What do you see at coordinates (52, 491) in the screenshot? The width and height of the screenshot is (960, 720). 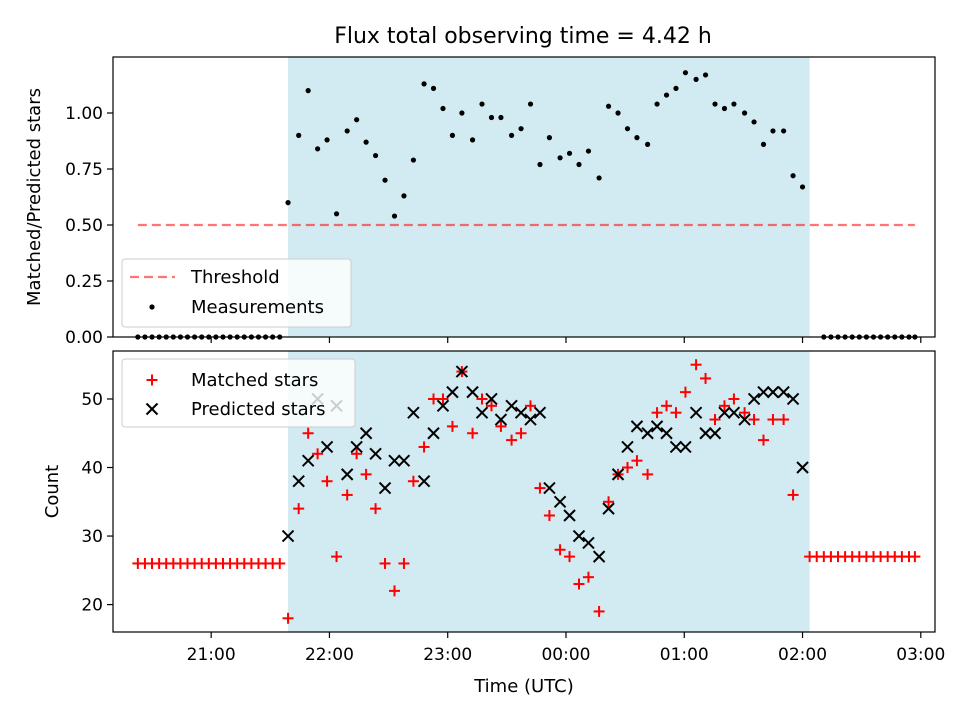 I see `bottom-y-axis-label: Count` at bounding box center [52, 491].